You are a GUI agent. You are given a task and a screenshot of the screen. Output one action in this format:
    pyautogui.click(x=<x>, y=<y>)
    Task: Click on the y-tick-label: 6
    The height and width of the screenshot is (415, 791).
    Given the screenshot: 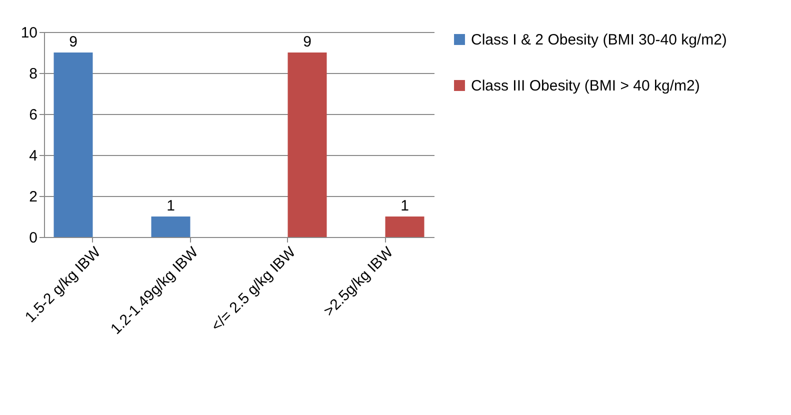 What is the action you would take?
    pyautogui.click(x=33, y=115)
    